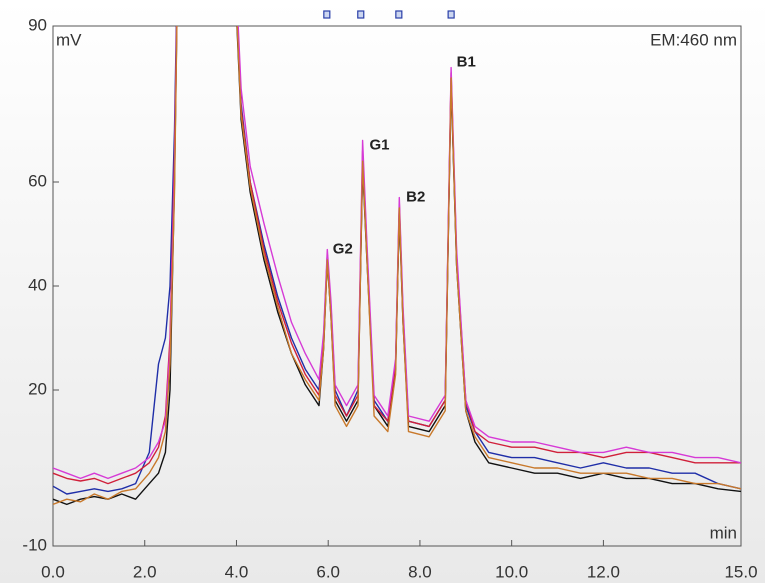 The width and height of the screenshot is (765, 583). What do you see at coordinates (693, 39) in the screenshot?
I see `corner-label: EM:460 nm` at bounding box center [693, 39].